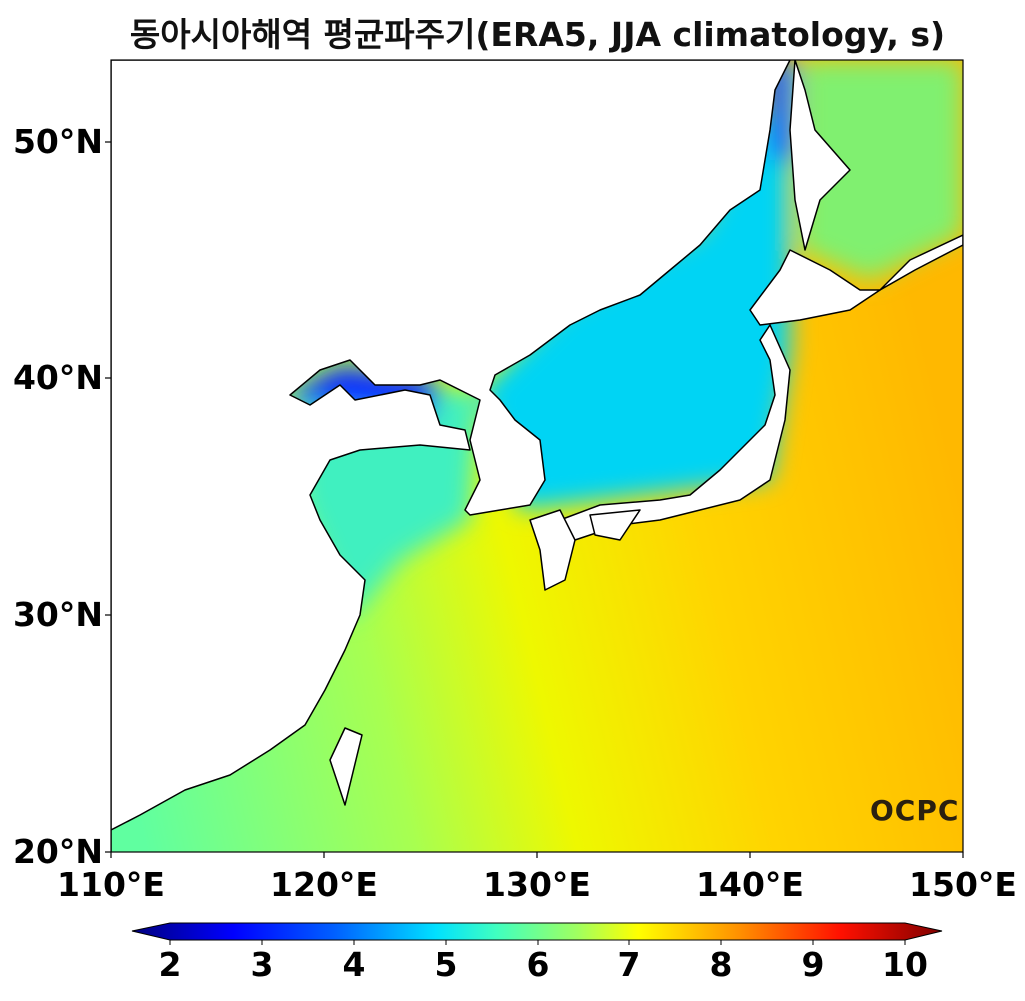  Describe the element at coordinates (721, 964) in the screenshot. I see `colorbar-tick-label: 8` at that location.